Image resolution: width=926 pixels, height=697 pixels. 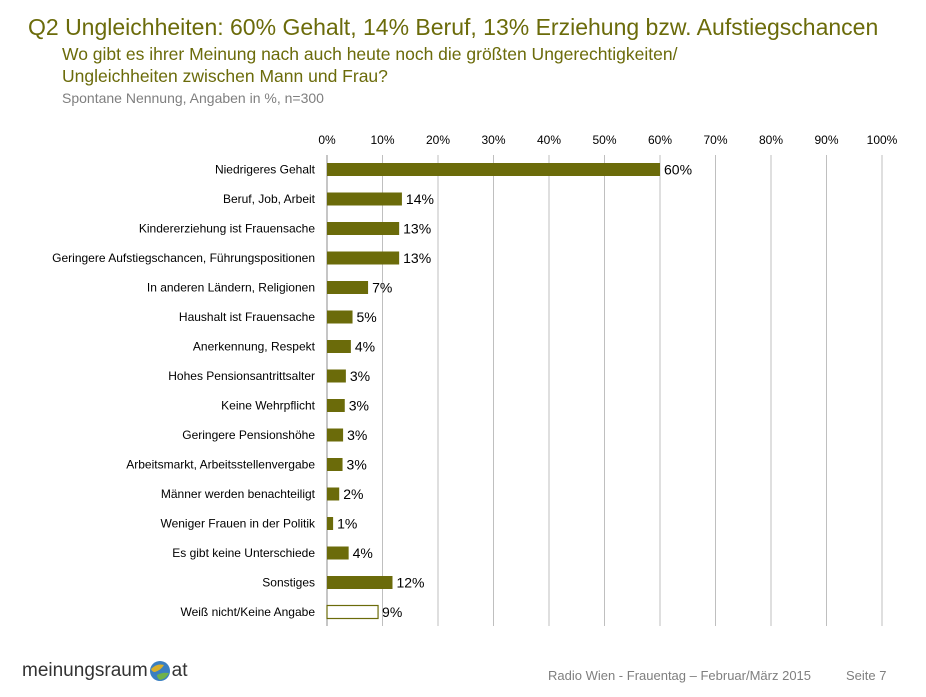 What do you see at coordinates (866, 675) in the screenshot?
I see `page-number: Seite 7` at bounding box center [866, 675].